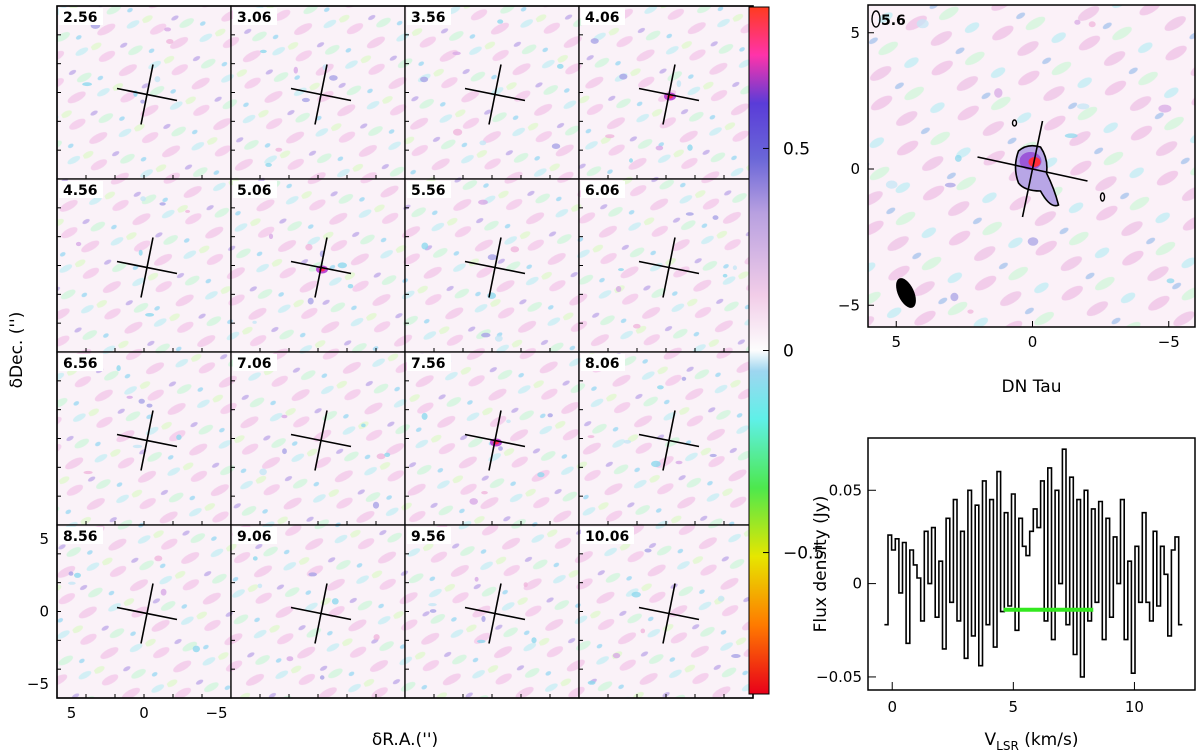 The image size is (1200, 753). I want to click on velocity-label: 6.06, so click(602, 191).